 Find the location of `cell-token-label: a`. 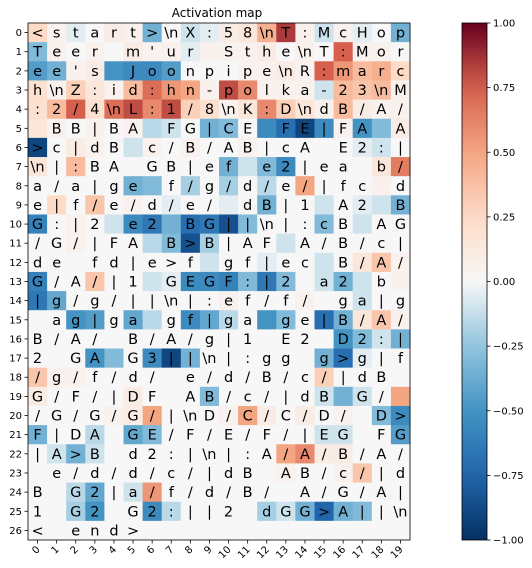

cell-token-label: a is located at coordinates (362, 72).